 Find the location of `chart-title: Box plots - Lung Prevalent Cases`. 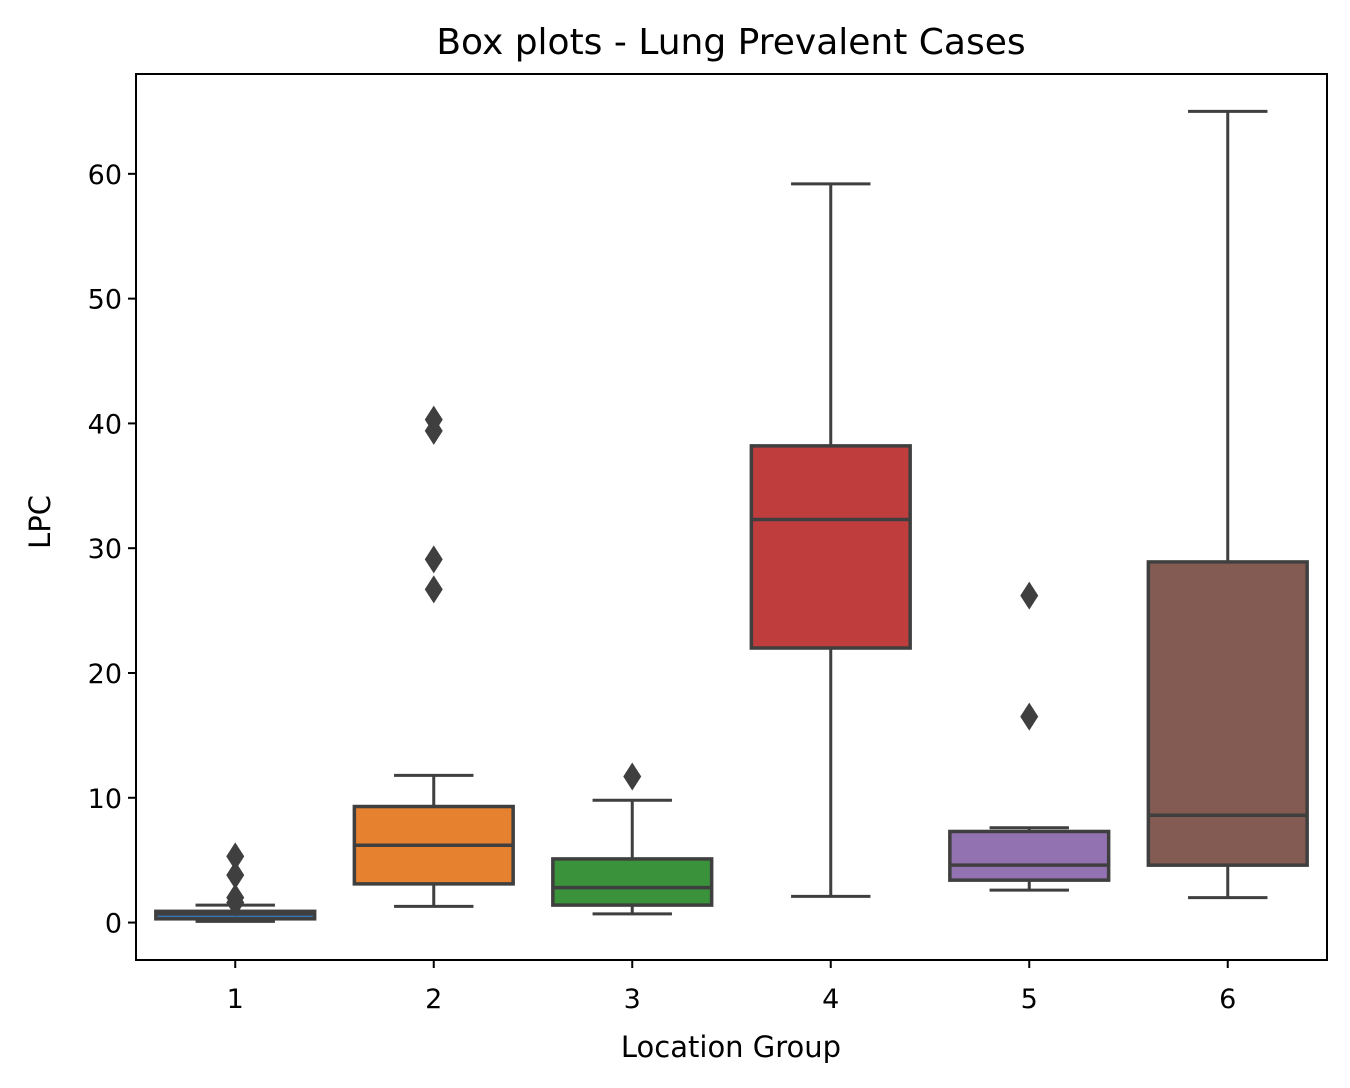

chart-title: Box plots - Lung Prevalent Cases is located at coordinates (730, 42).